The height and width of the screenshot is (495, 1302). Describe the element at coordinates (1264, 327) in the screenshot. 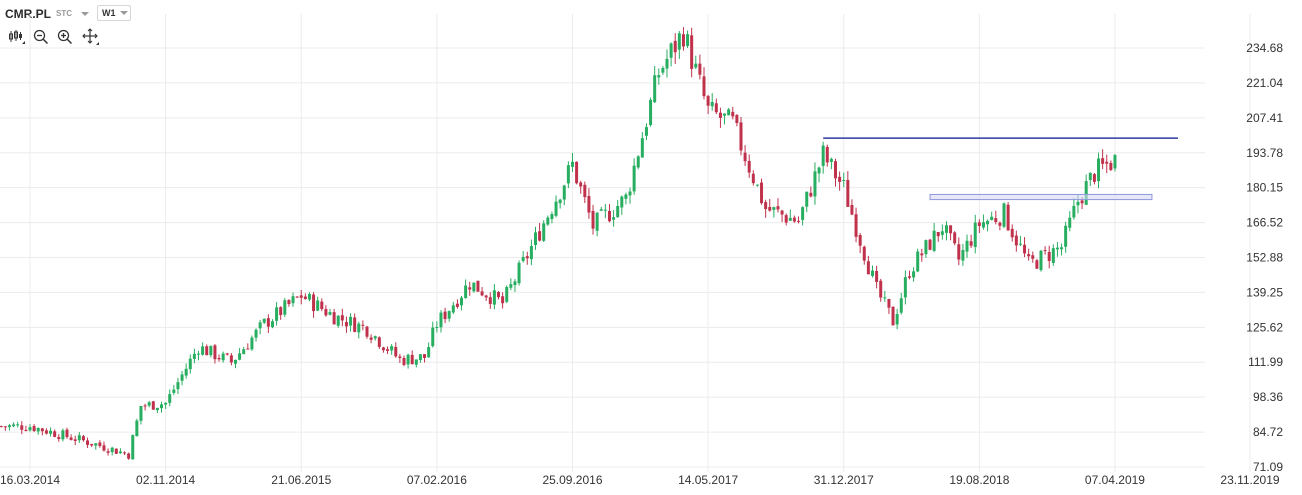

I see `y-tick-label: 125.62` at that location.